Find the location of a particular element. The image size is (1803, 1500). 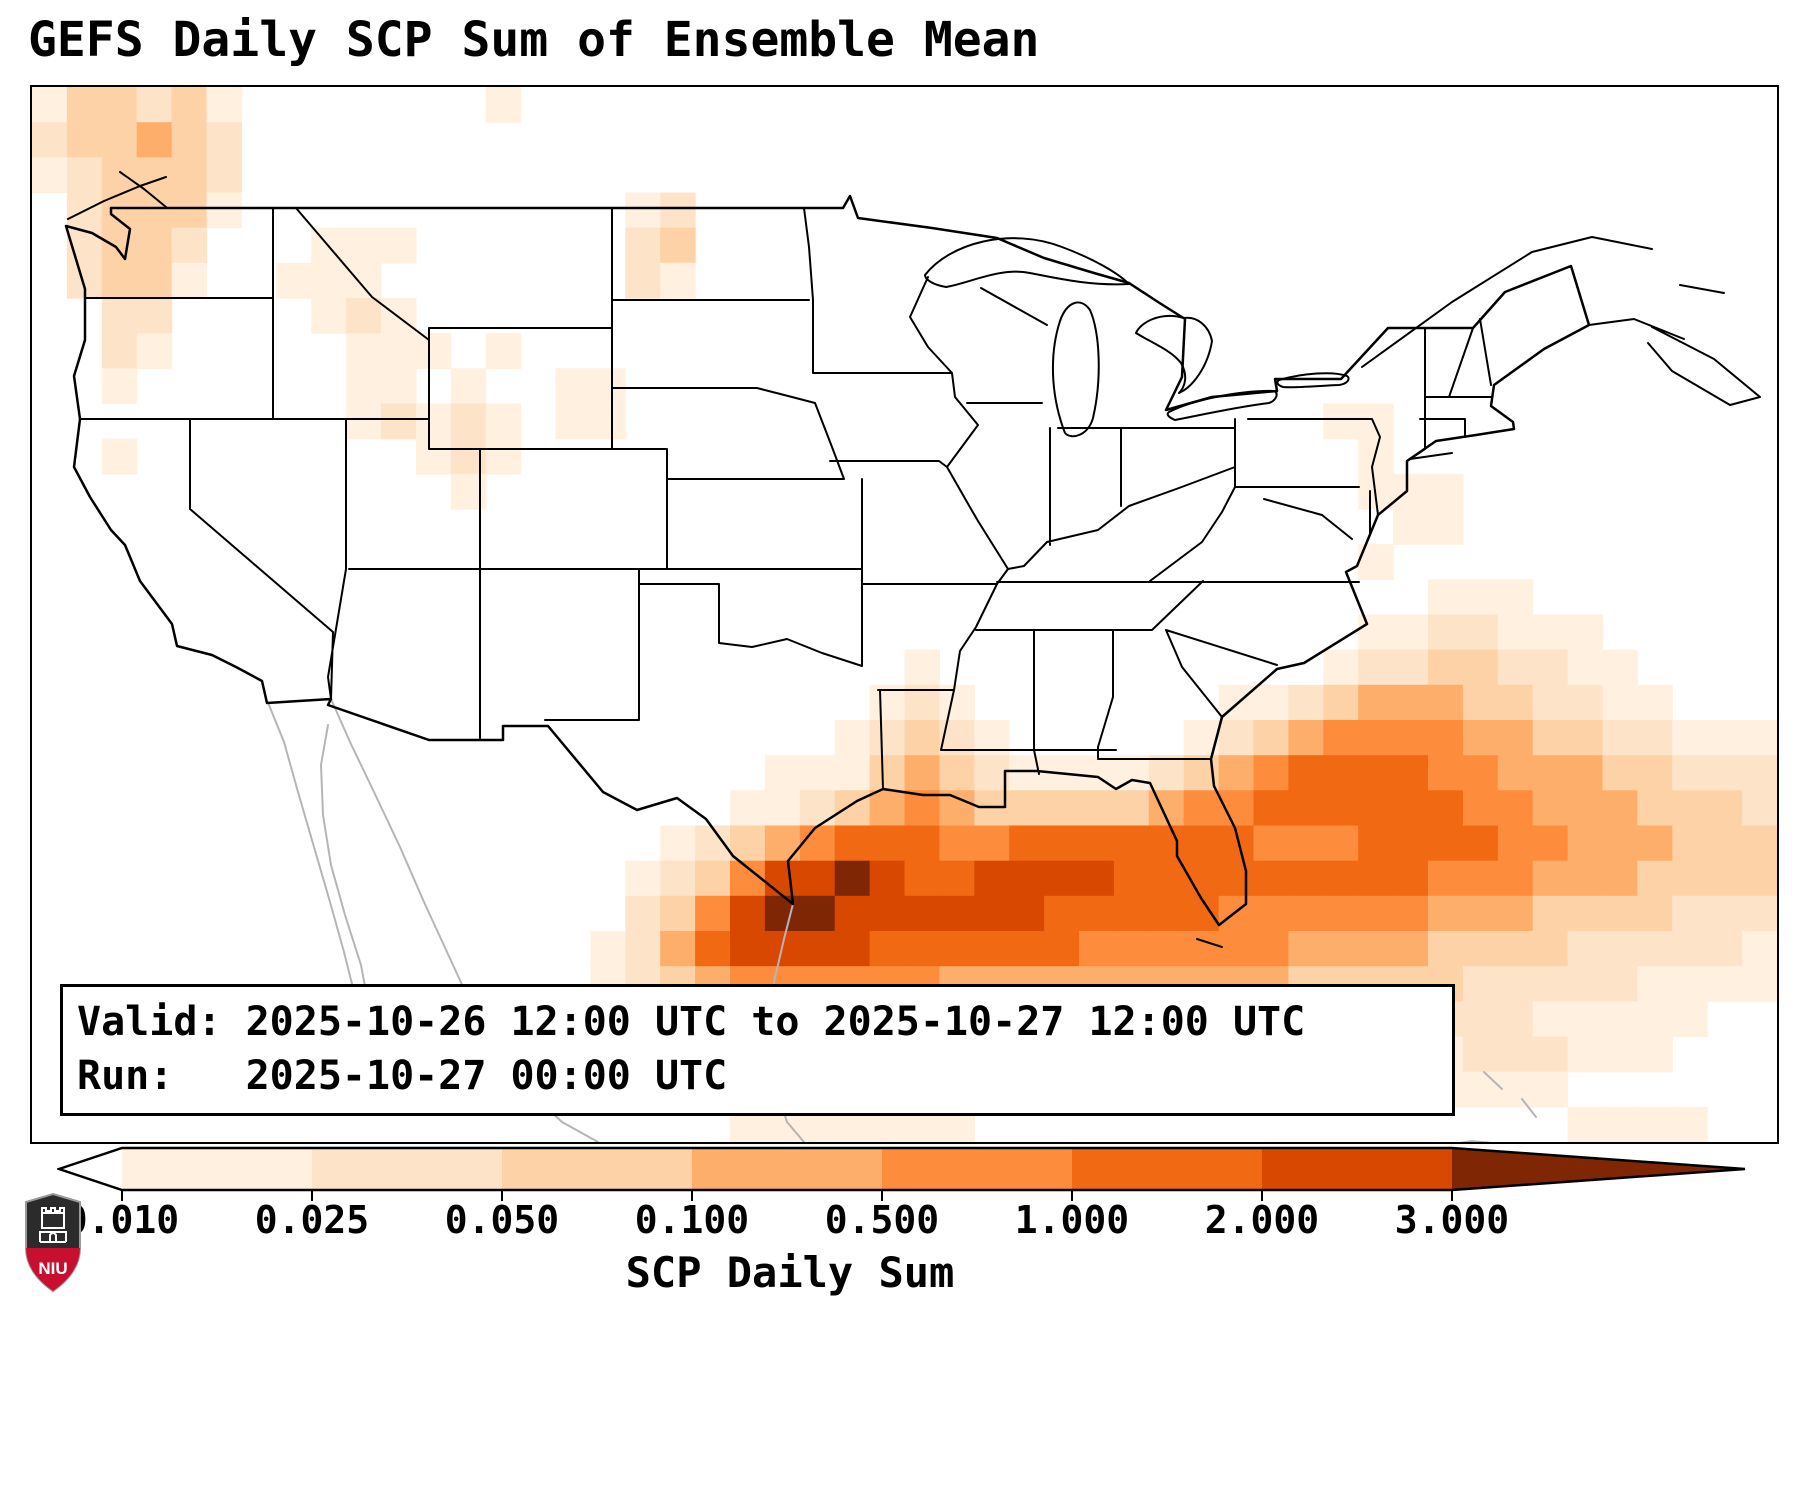

tick-label: 0.025 is located at coordinates (312, 1220).